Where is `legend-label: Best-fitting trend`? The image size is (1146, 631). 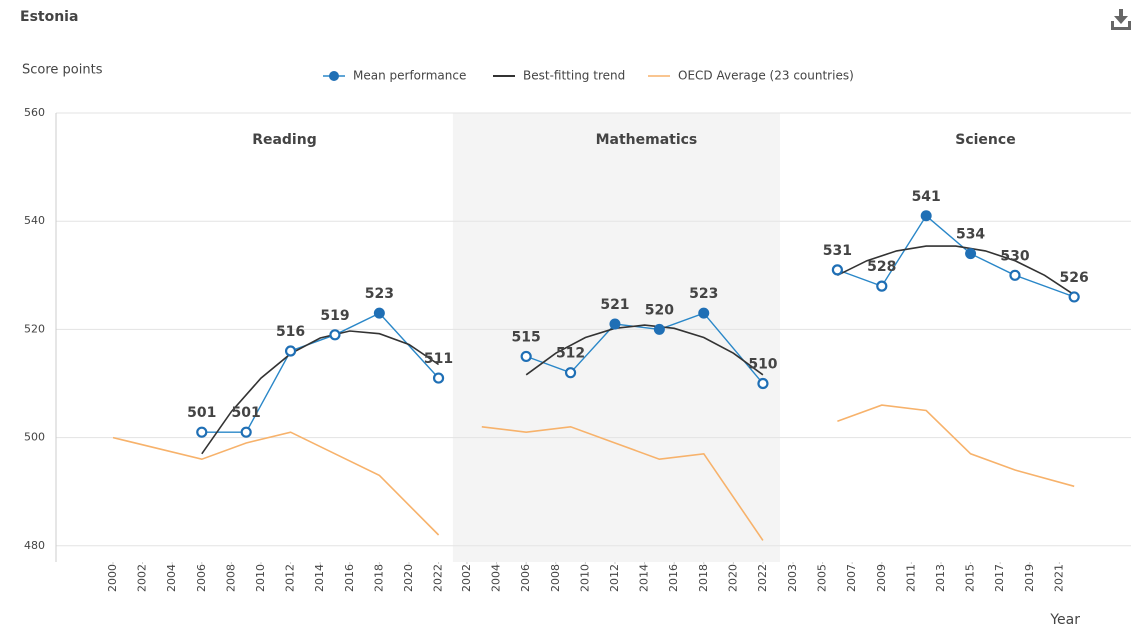
legend-label: Best-fitting trend is located at coordinates (574, 76).